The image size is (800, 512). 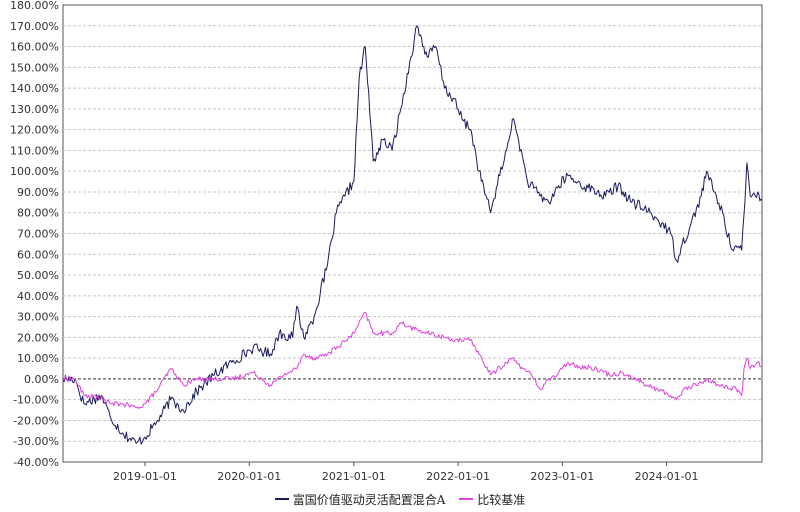 What do you see at coordinates (36, 441) in the screenshot?
I see `y-tick-label: -30.00%` at bounding box center [36, 441].